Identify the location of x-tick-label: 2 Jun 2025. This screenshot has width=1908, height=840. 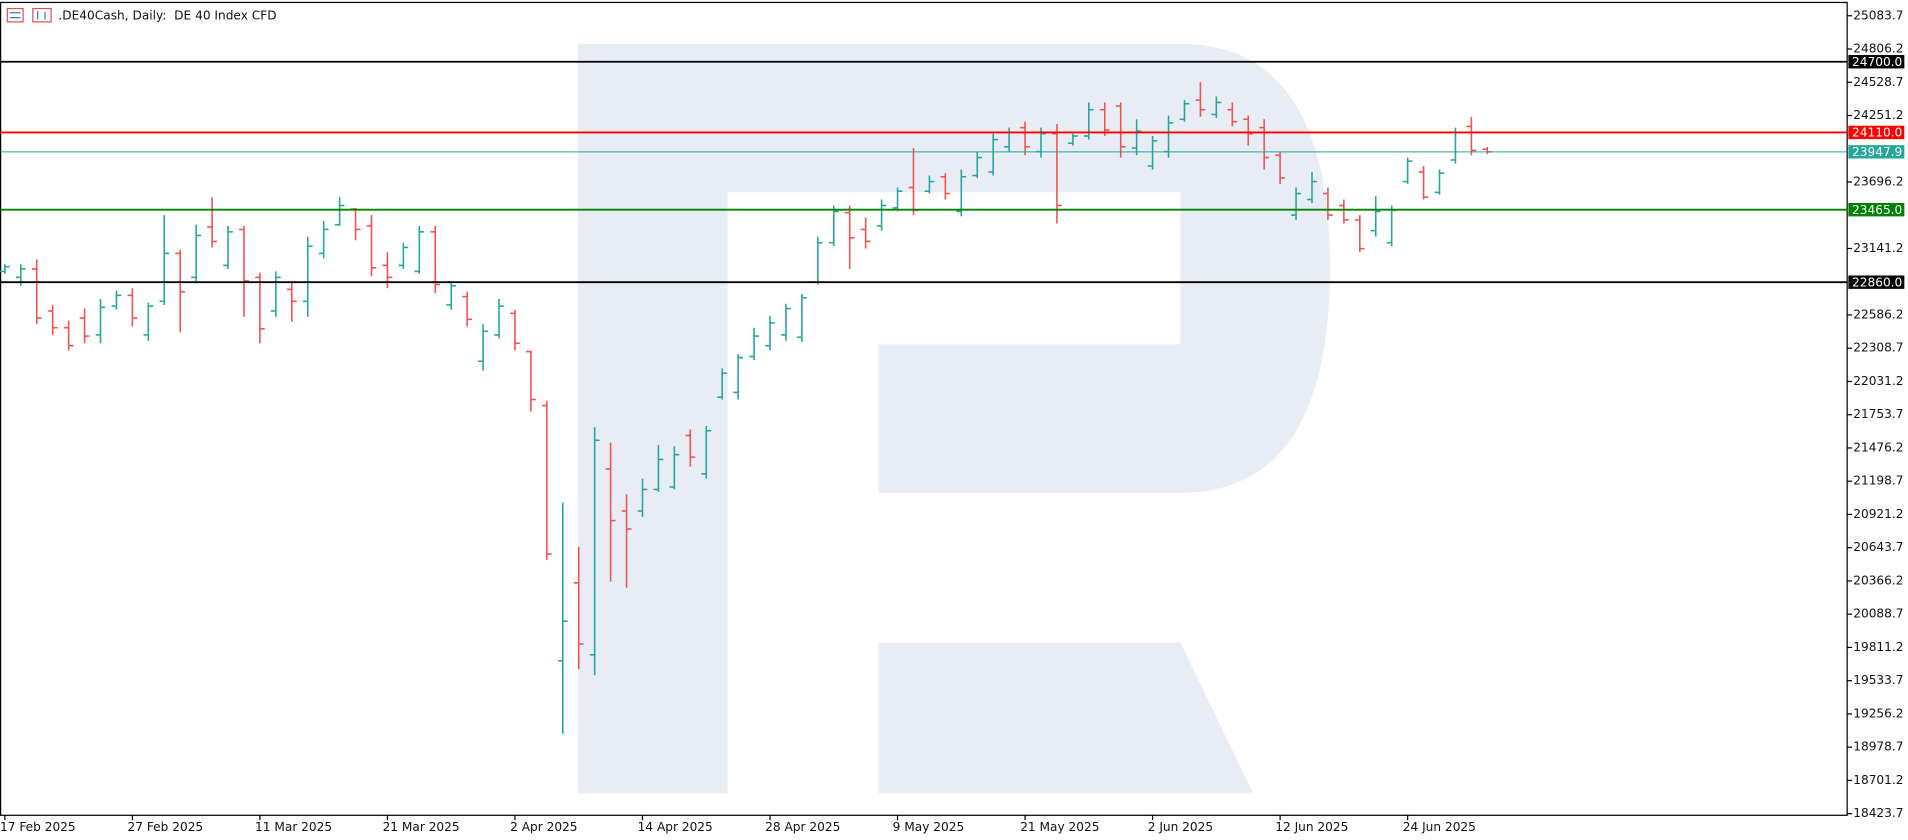
(1180, 827).